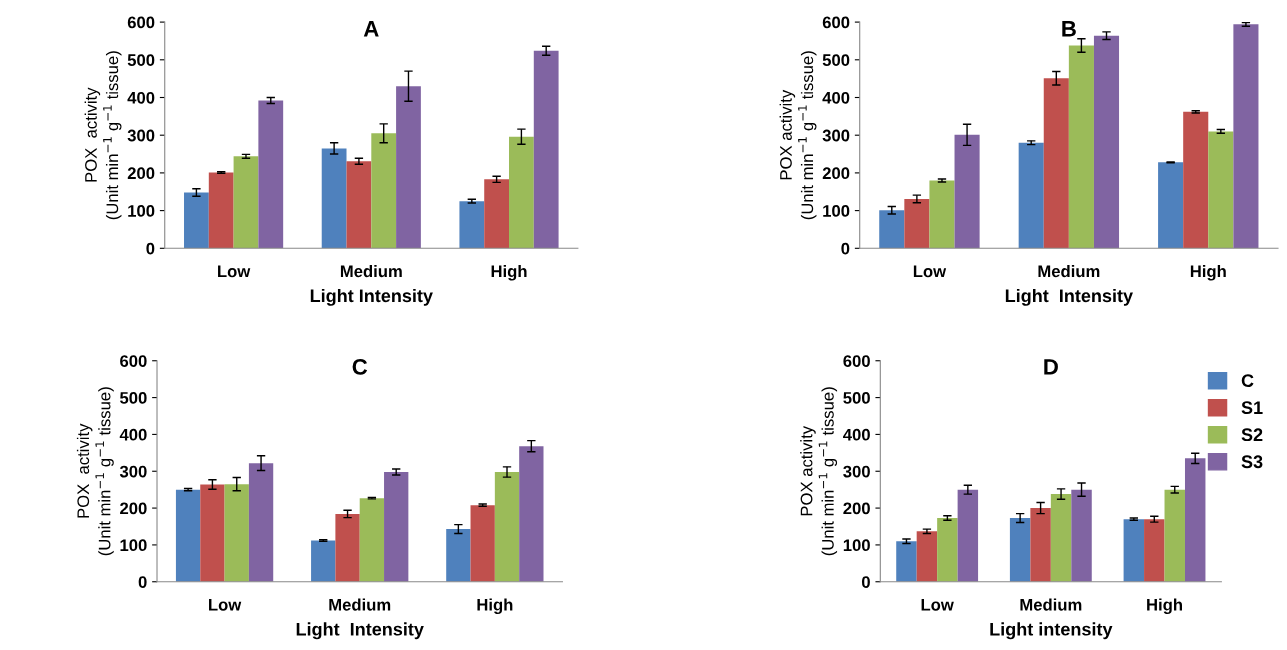 The width and height of the screenshot is (1287, 650). Describe the element at coordinates (360, 367) in the screenshot. I see `chart-title: C` at that location.